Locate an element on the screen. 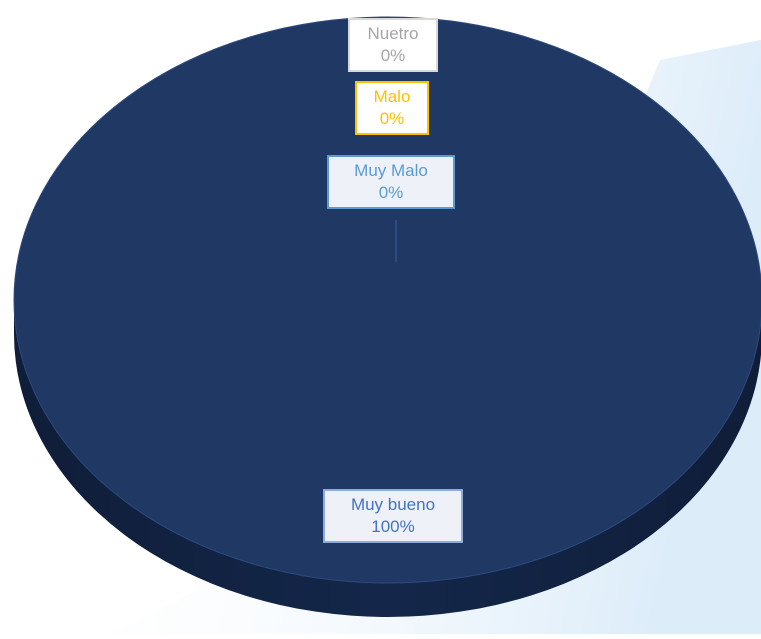 Image resolution: width=761 pixels, height=639 pixels. data-label-nuetro: Nuetro 0% is located at coordinates (393, 45).